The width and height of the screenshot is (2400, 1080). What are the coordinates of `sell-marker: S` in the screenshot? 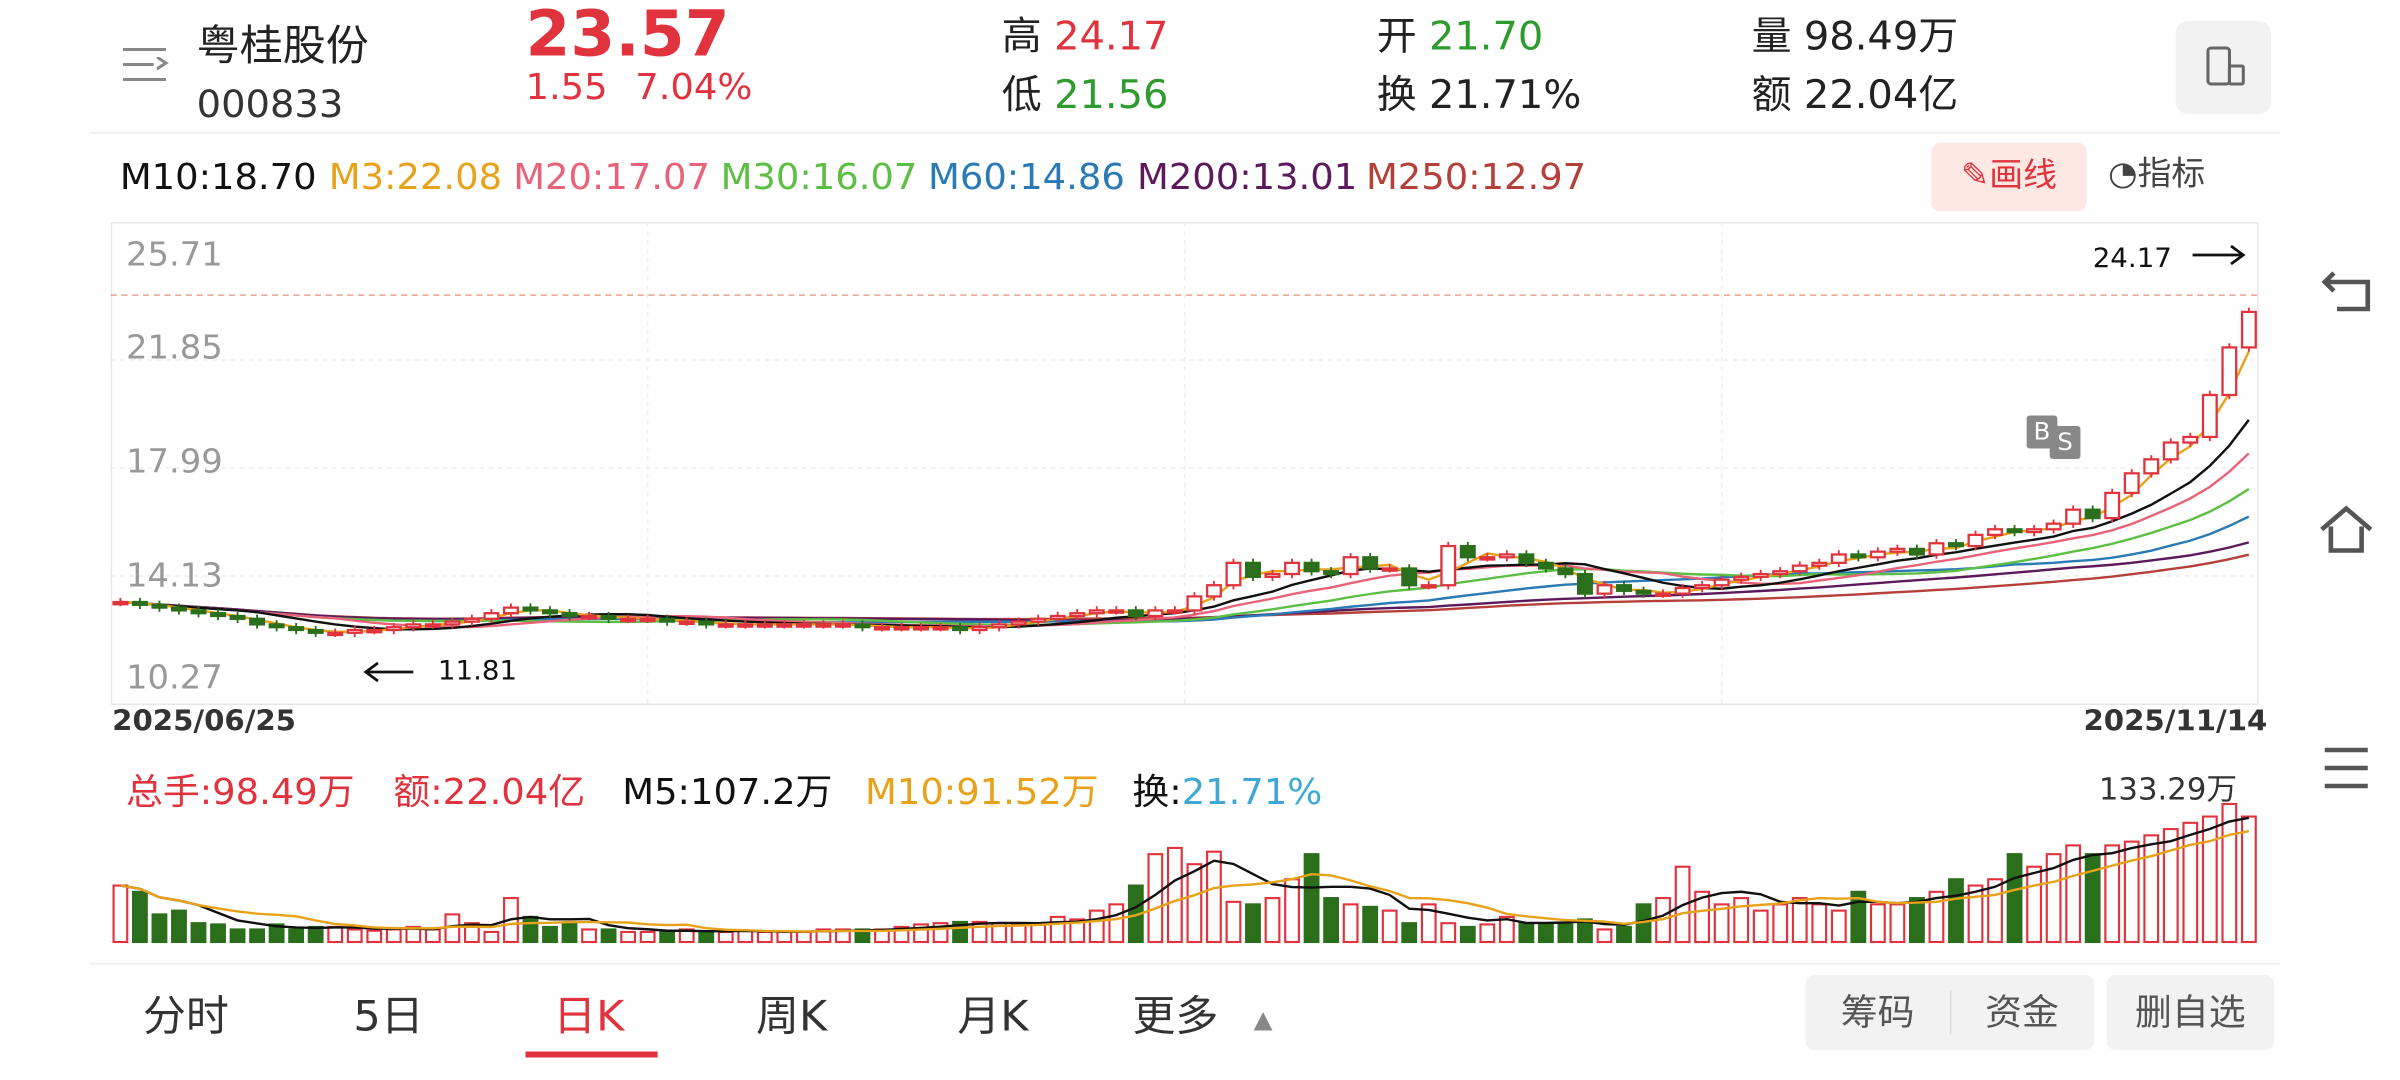 It's located at (2065, 442).